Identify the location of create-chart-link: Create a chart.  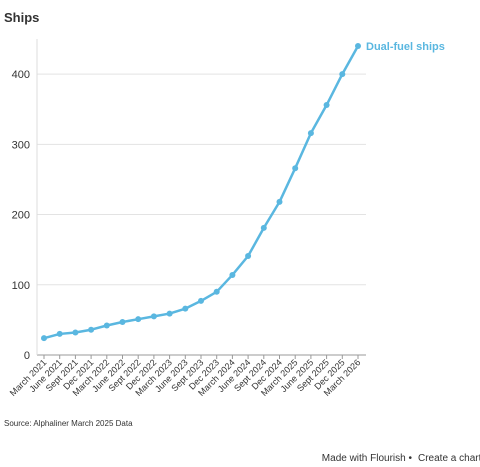
(449, 458).